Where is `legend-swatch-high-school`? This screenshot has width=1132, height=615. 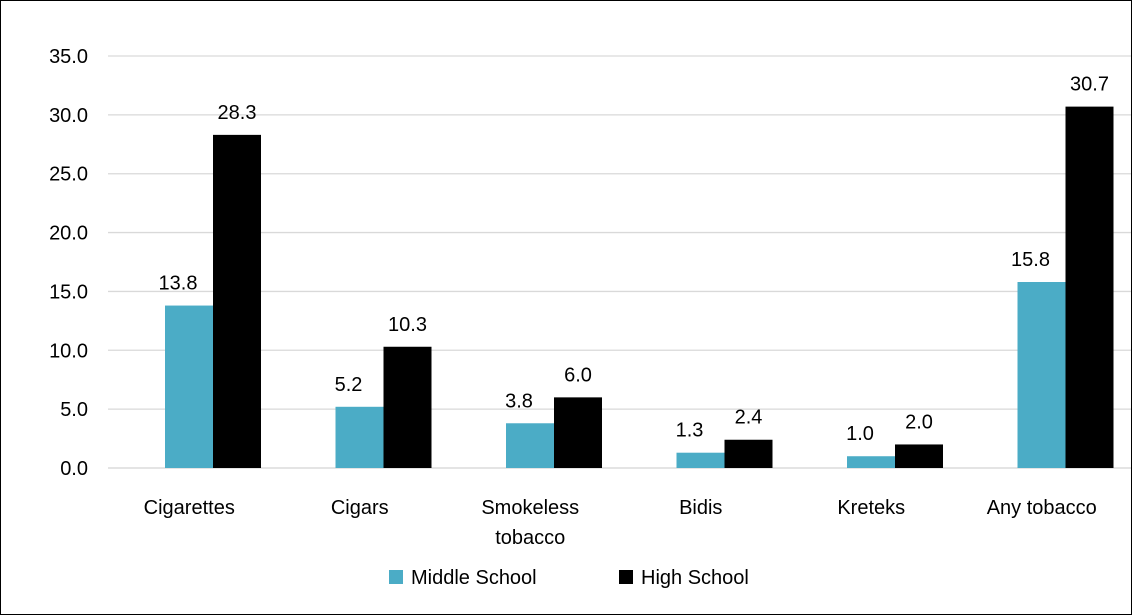
legend-swatch-high-school is located at coordinates (626, 577).